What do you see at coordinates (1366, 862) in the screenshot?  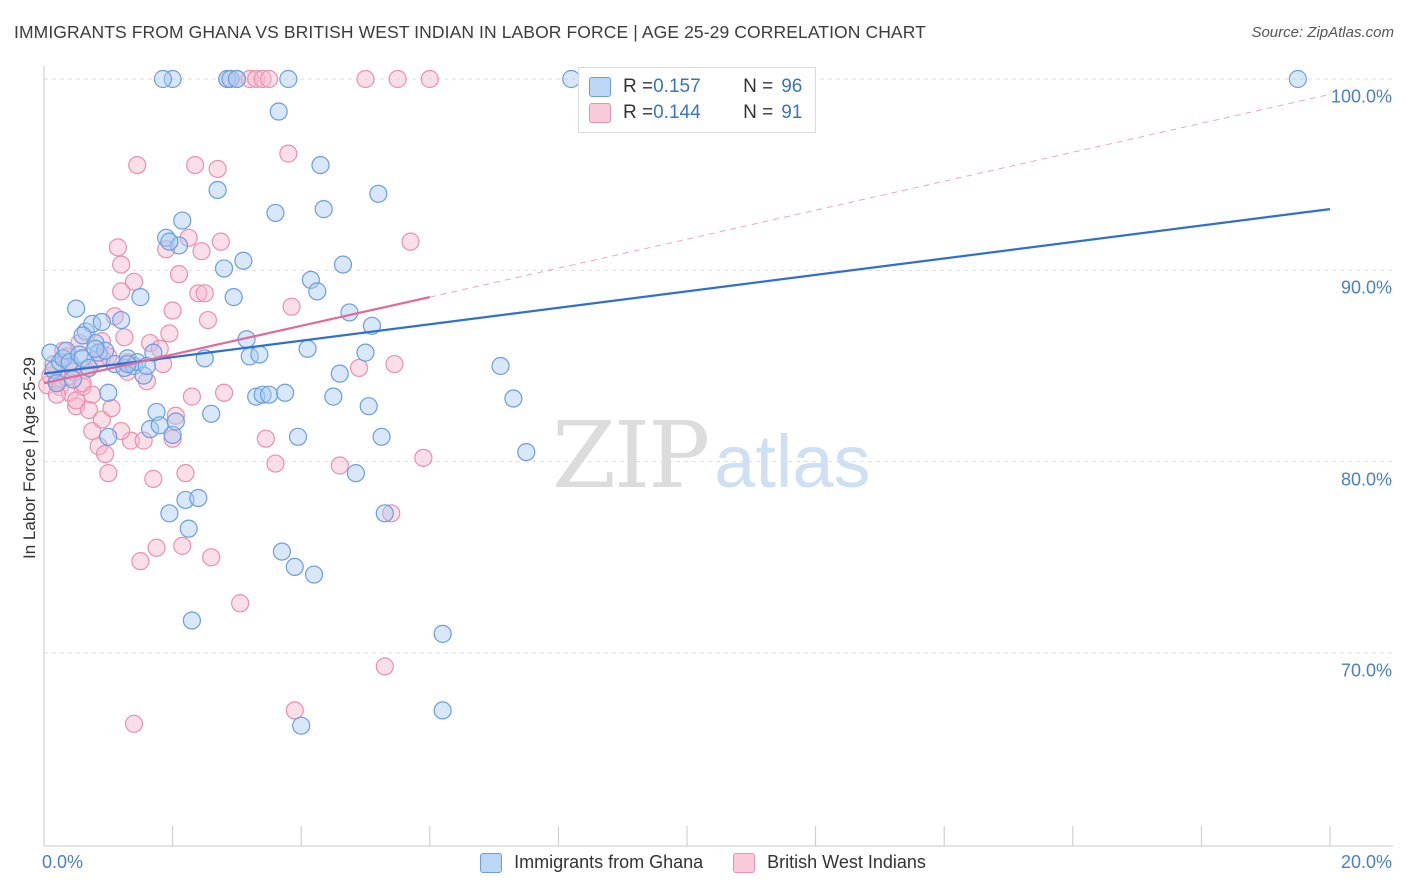 I see `x-tick-label-max: 20.0%` at bounding box center [1366, 862].